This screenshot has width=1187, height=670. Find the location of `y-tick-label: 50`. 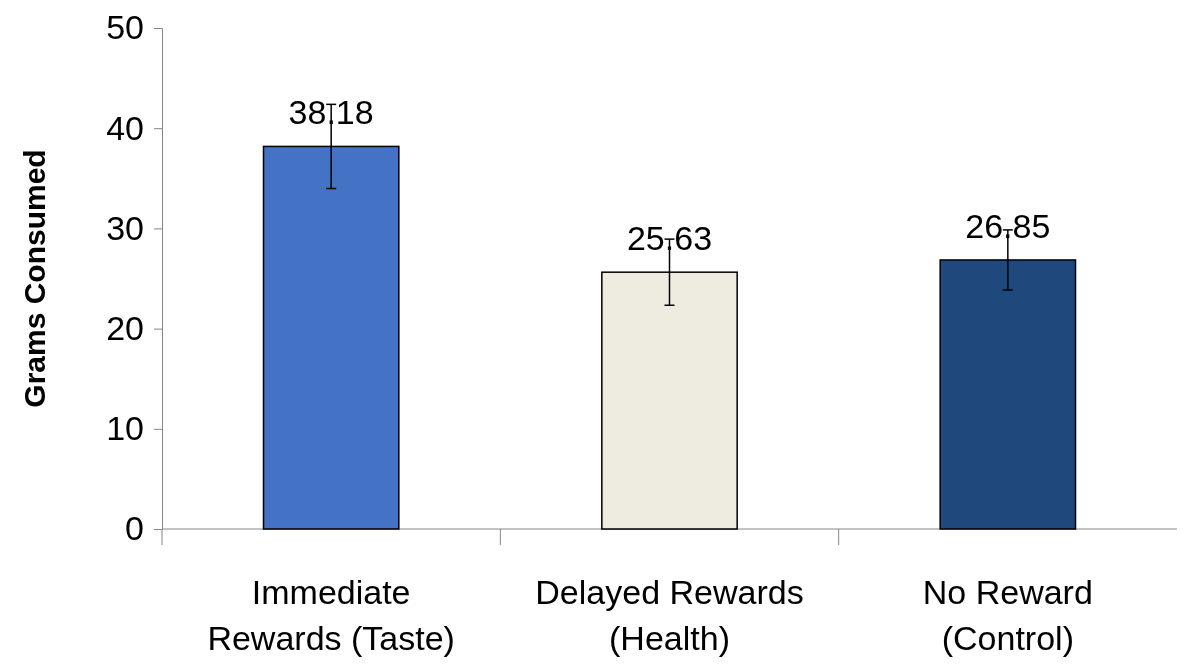

y-tick-label: 50 is located at coordinates (125, 27).